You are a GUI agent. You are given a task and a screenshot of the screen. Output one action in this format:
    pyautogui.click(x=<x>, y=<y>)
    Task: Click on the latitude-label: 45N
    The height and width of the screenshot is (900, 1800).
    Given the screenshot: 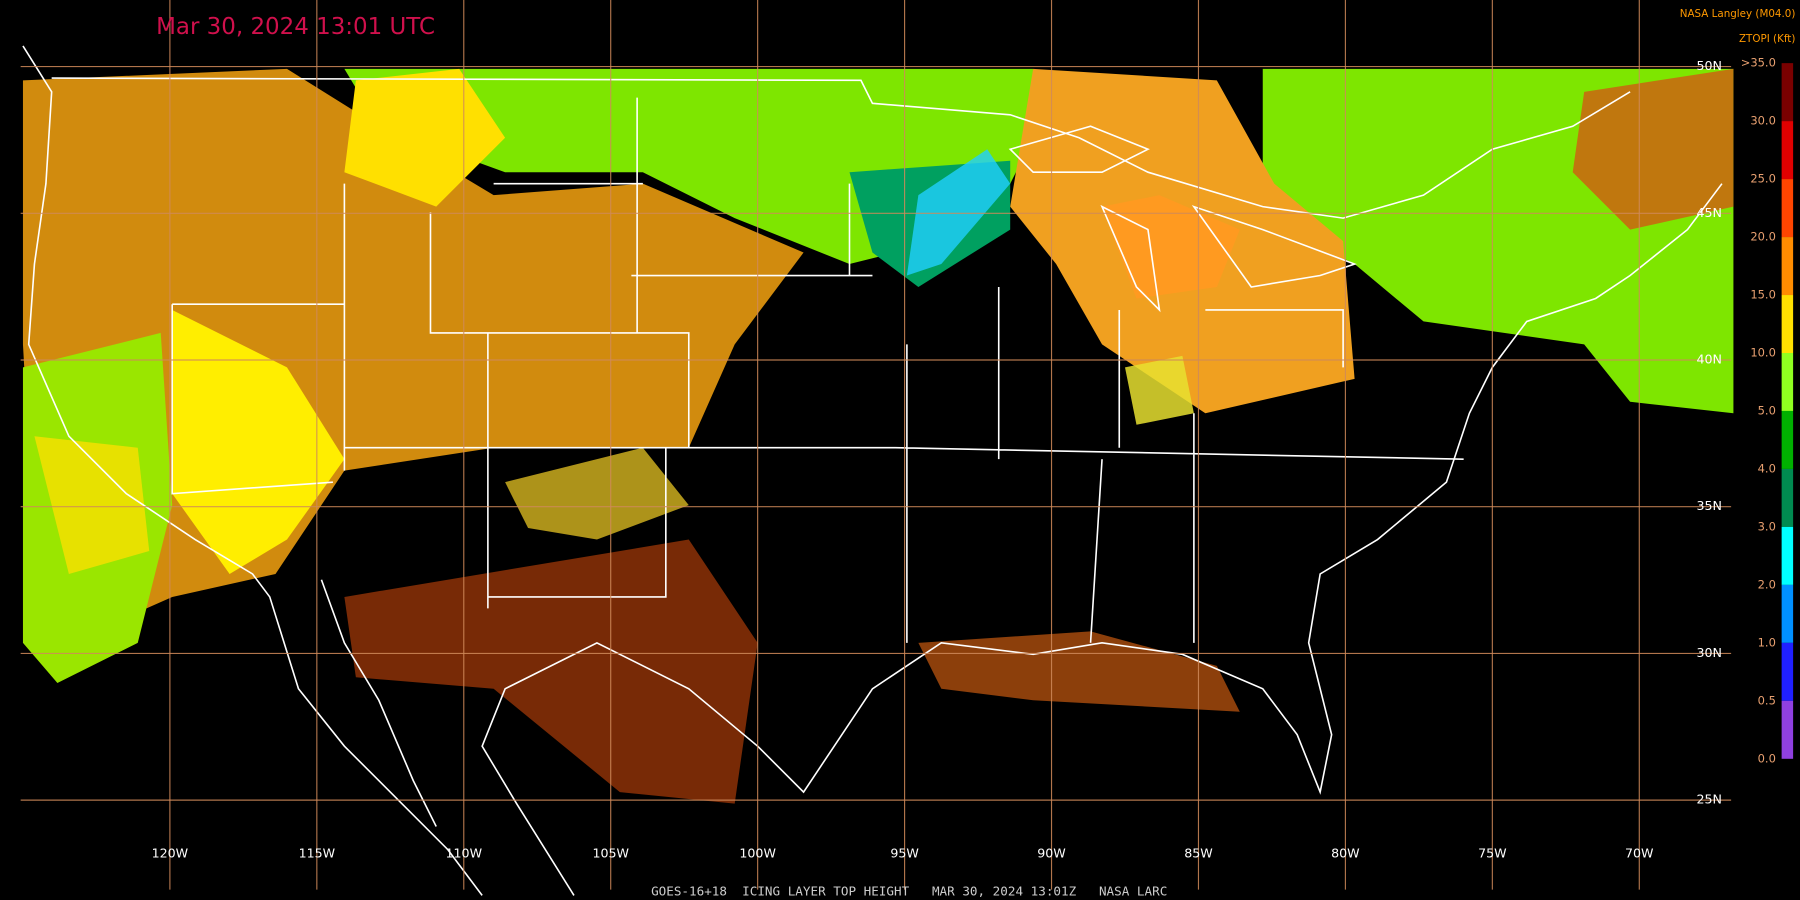 What is the action you would take?
    pyautogui.click(x=1708, y=212)
    